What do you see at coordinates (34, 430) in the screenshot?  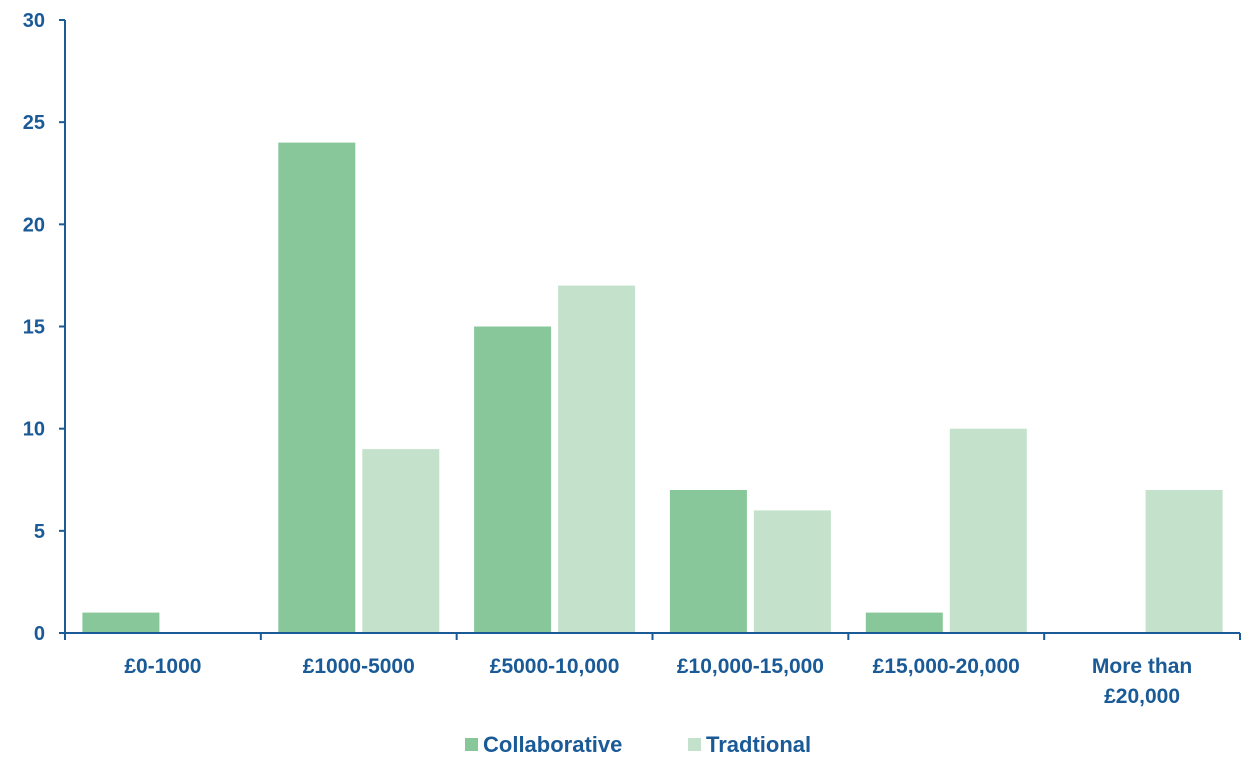 I see `y-tick-label: 10` at bounding box center [34, 430].